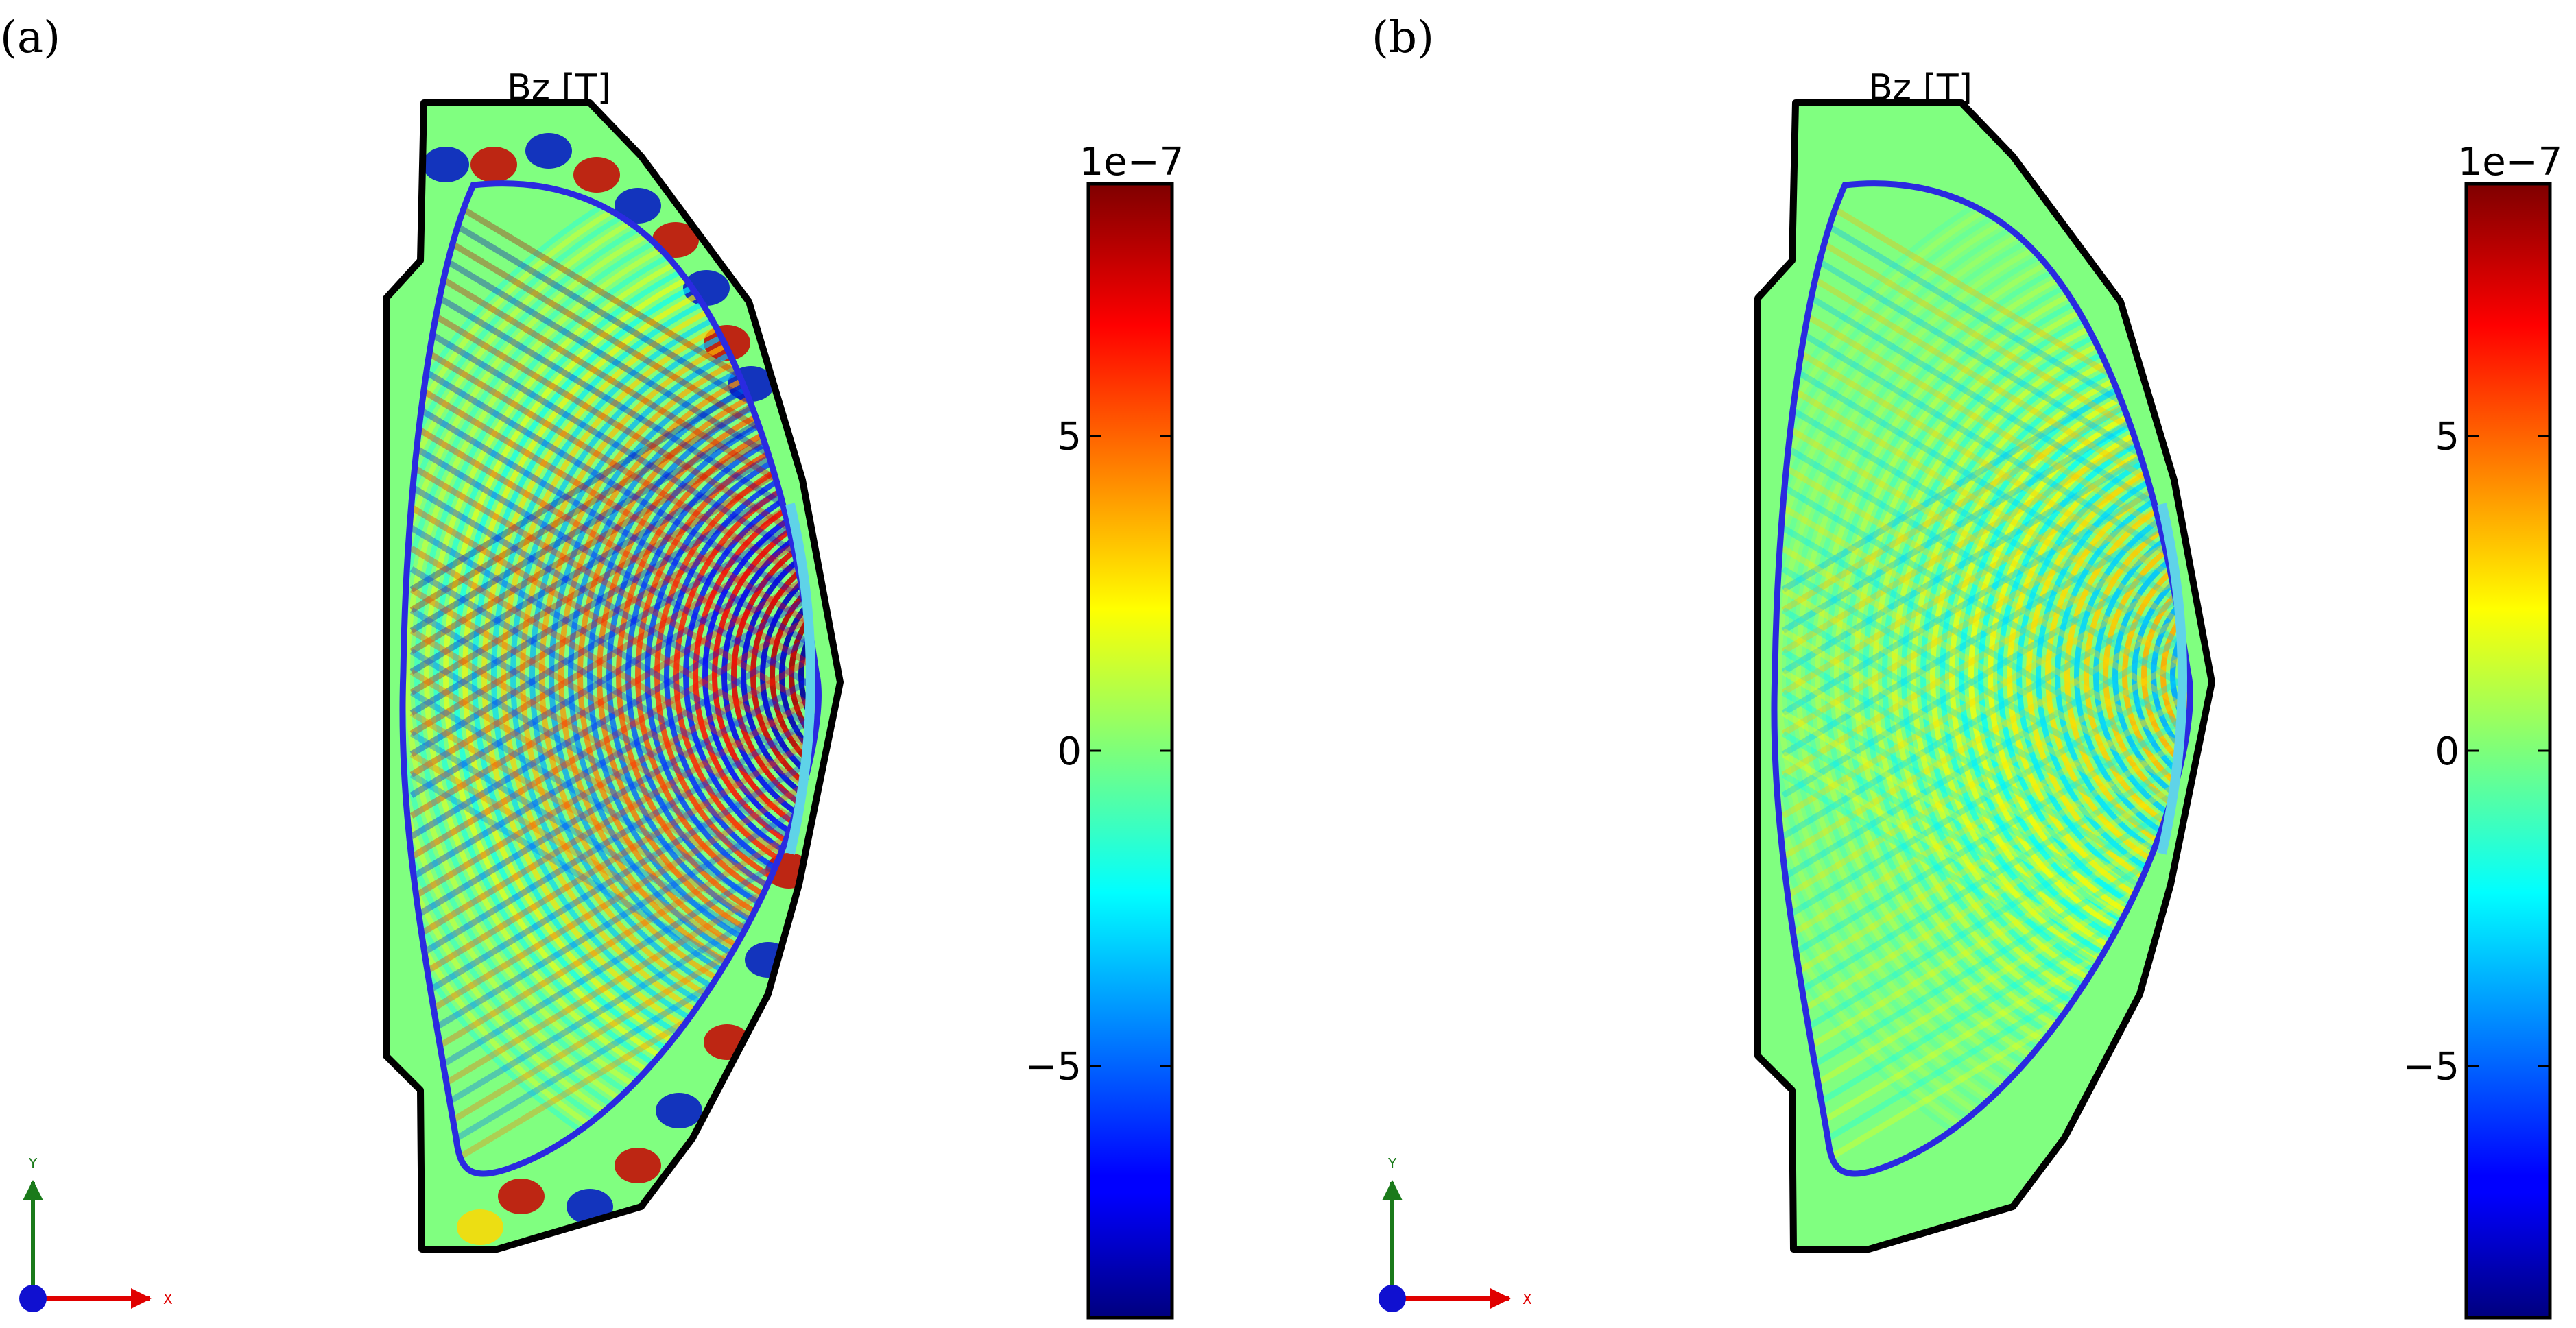 The image size is (2576, 1328). I want to click on colorbar: 1e−7 5 0 −5, so click(2482, 730).